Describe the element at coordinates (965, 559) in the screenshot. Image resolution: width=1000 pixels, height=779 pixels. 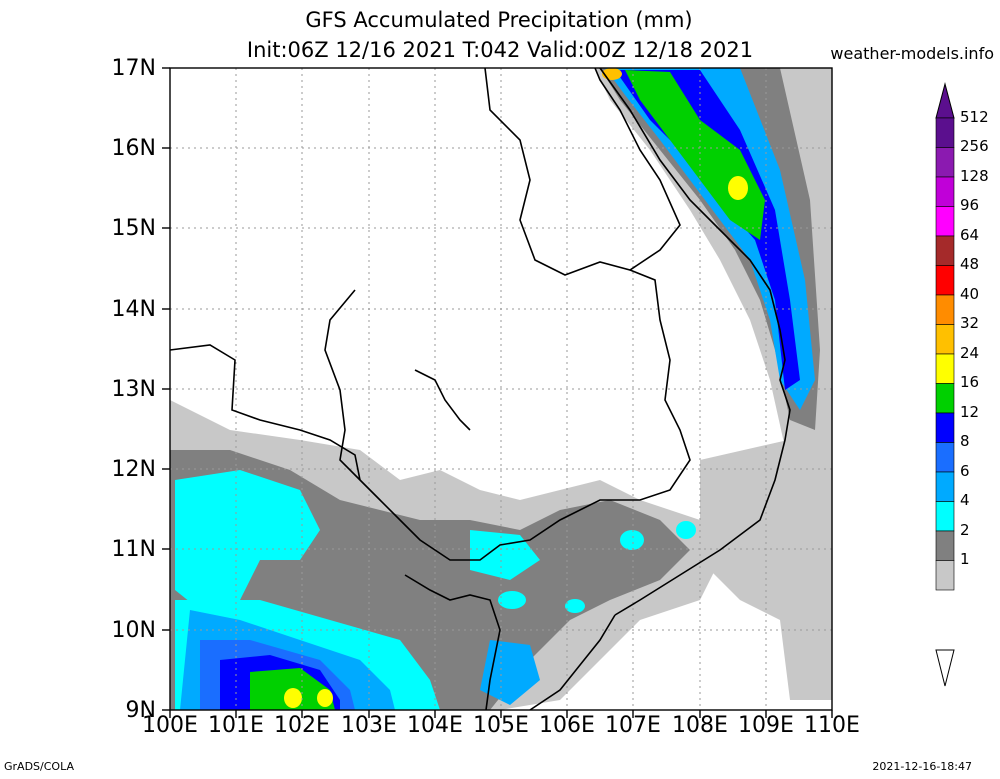
I see `legend-label-1: 1` at that location.